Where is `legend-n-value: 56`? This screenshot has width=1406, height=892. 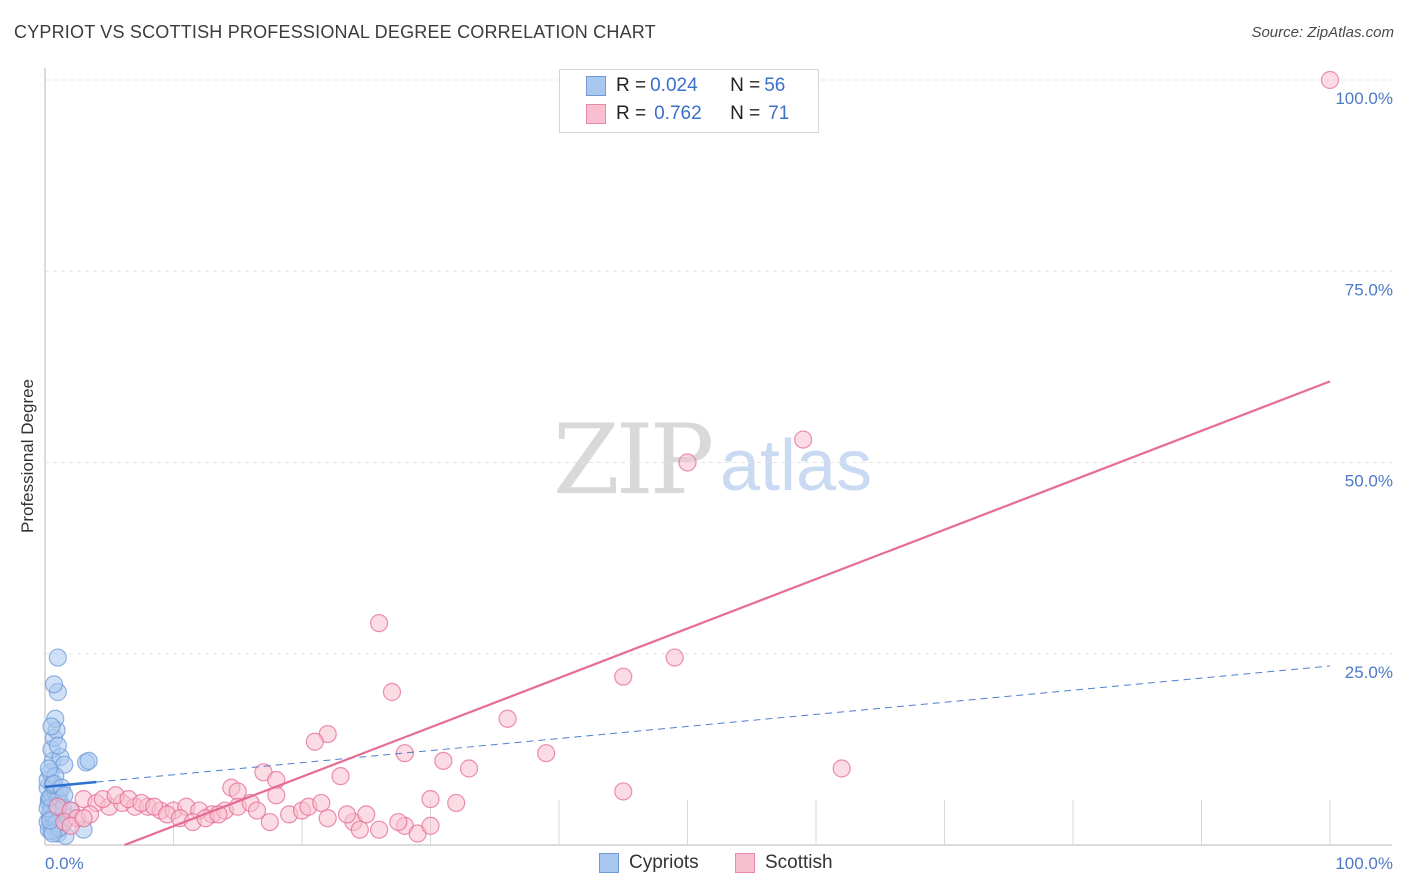
legend-n-value: 56 is located at coordinates (775, 85).